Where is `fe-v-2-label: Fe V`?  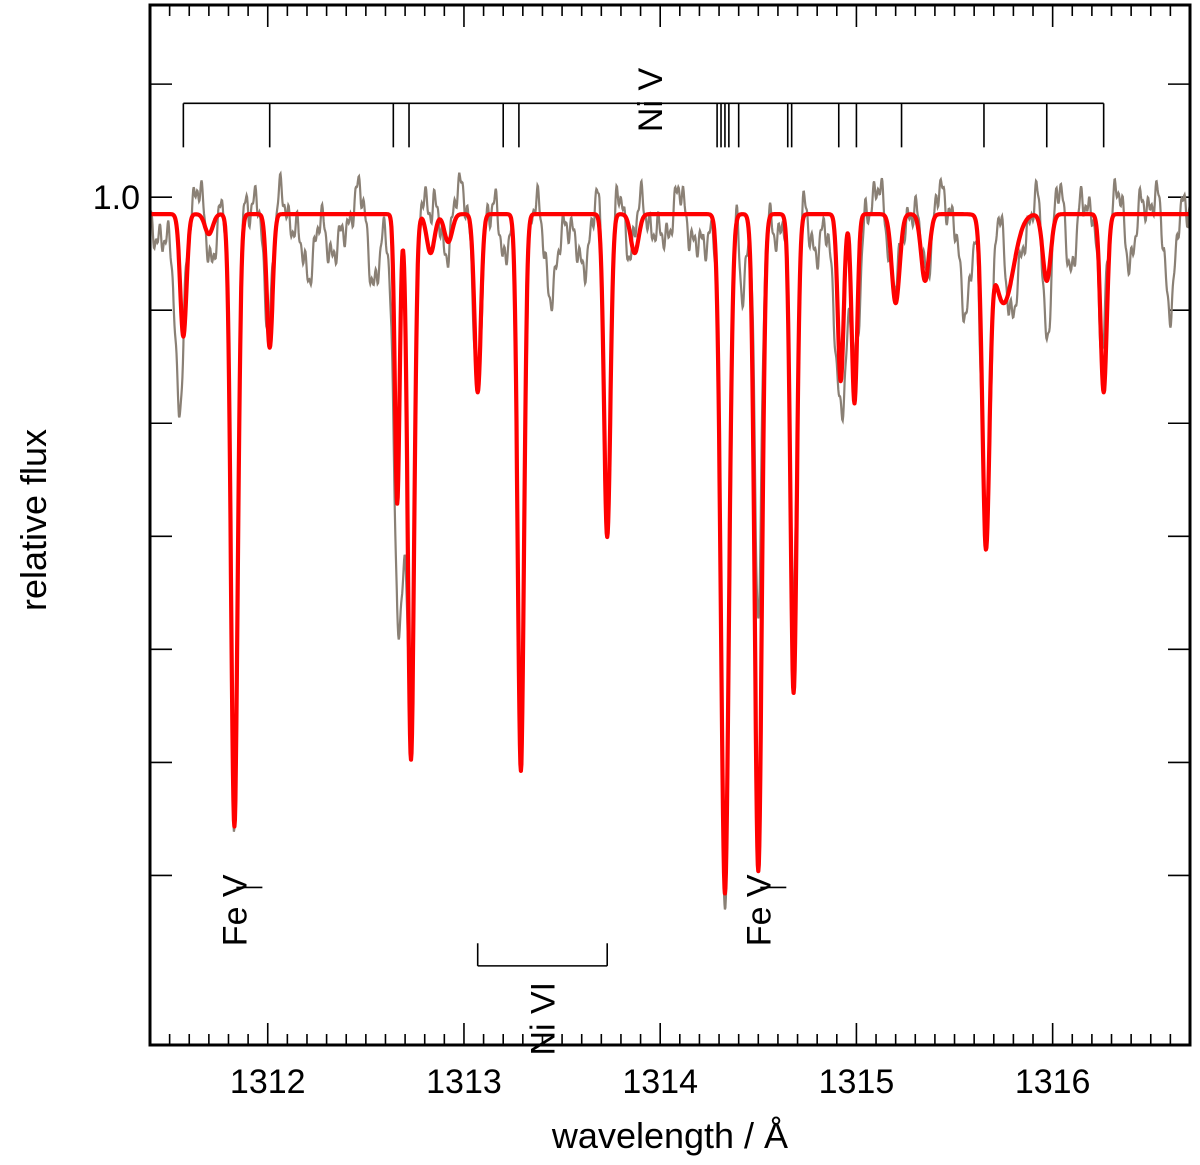
fe-v-2-label: Fe V is located at coordinates (759, 910).